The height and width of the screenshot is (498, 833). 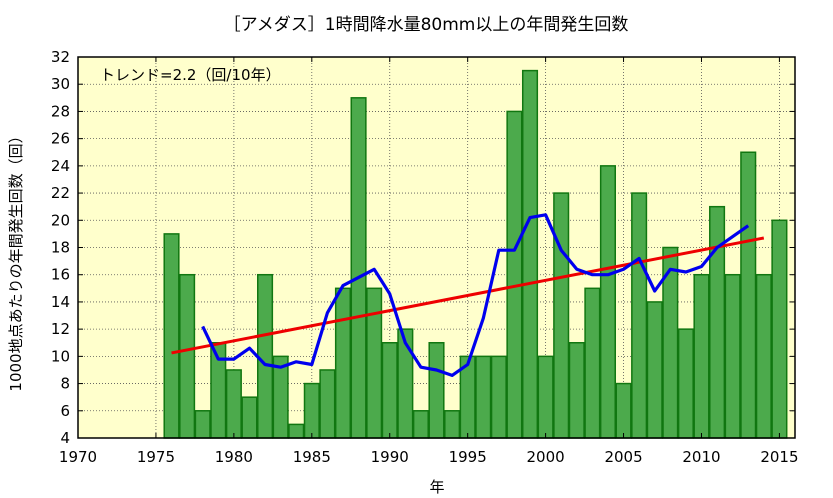 I want to click on trend-annotation: トレンド=2.2（回/10年）, so click(x=190, y=75).